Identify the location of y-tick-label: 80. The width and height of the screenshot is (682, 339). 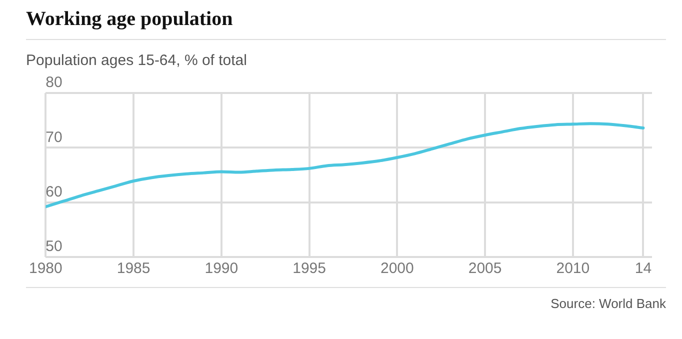
(54, 83).